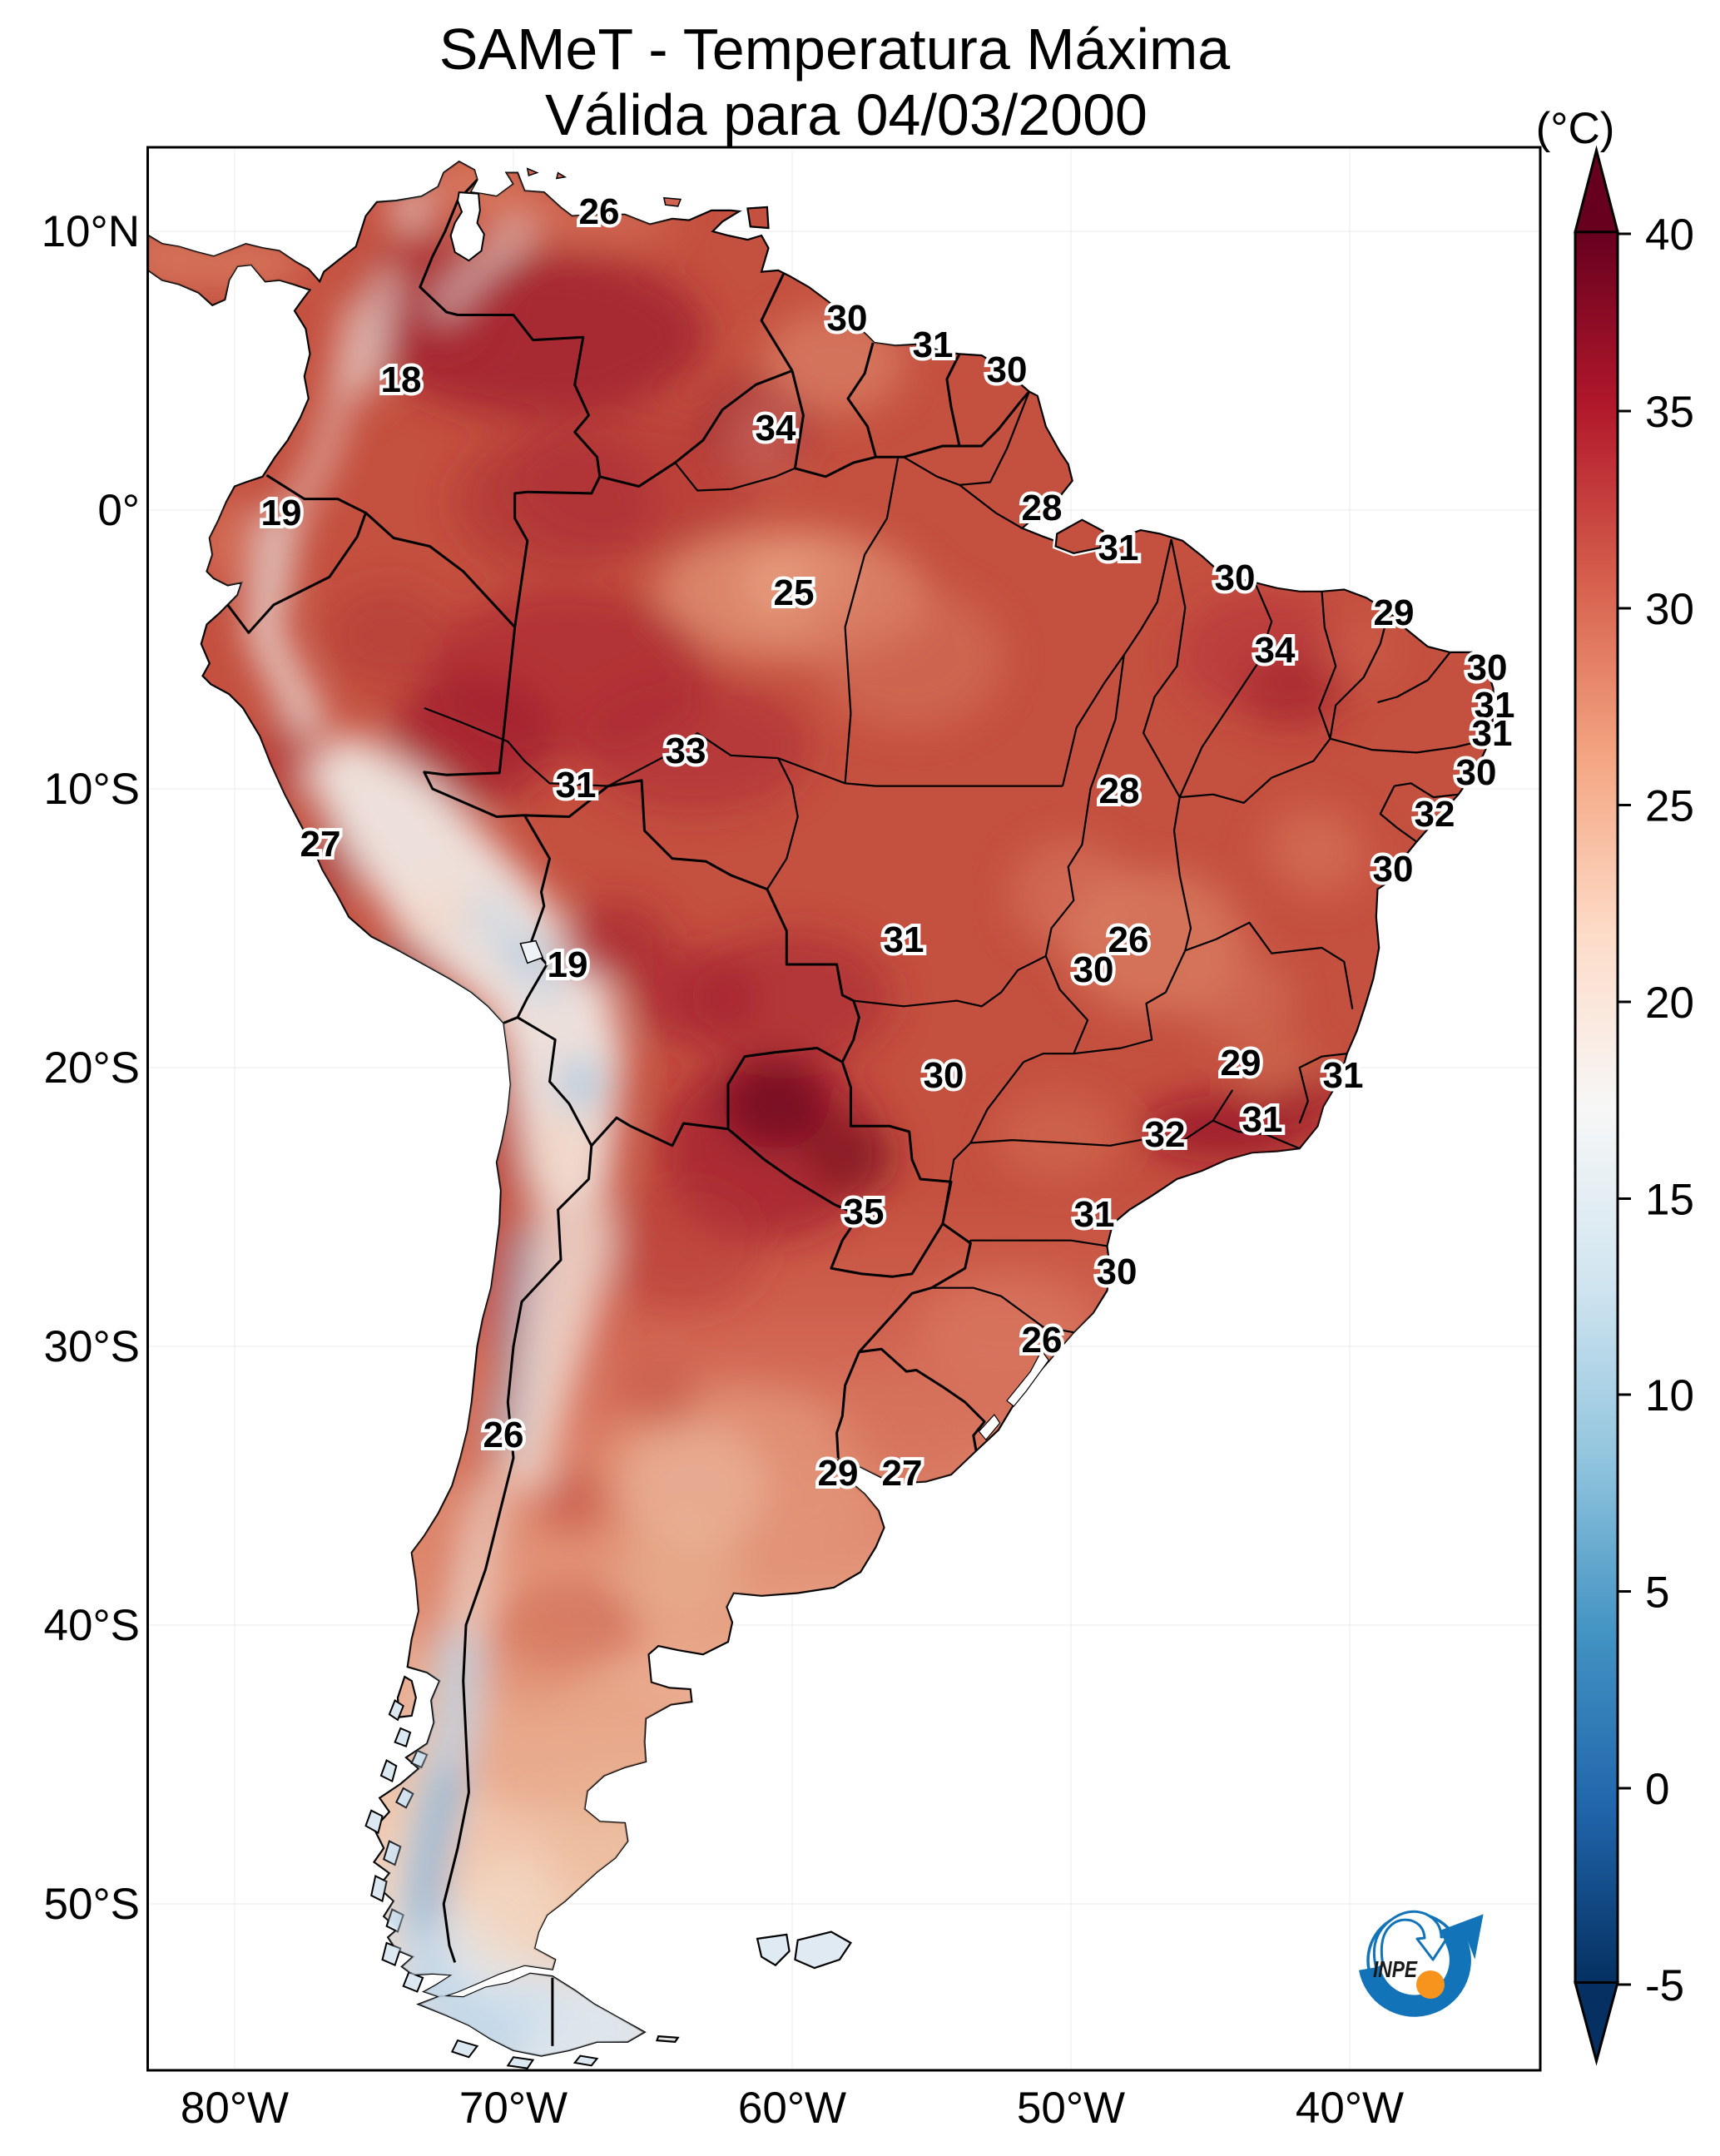  What do you see at coordinates (235, 2108) in the screenshot?
I see `svg-text: 80°W` at bounding box center [235, 2108].